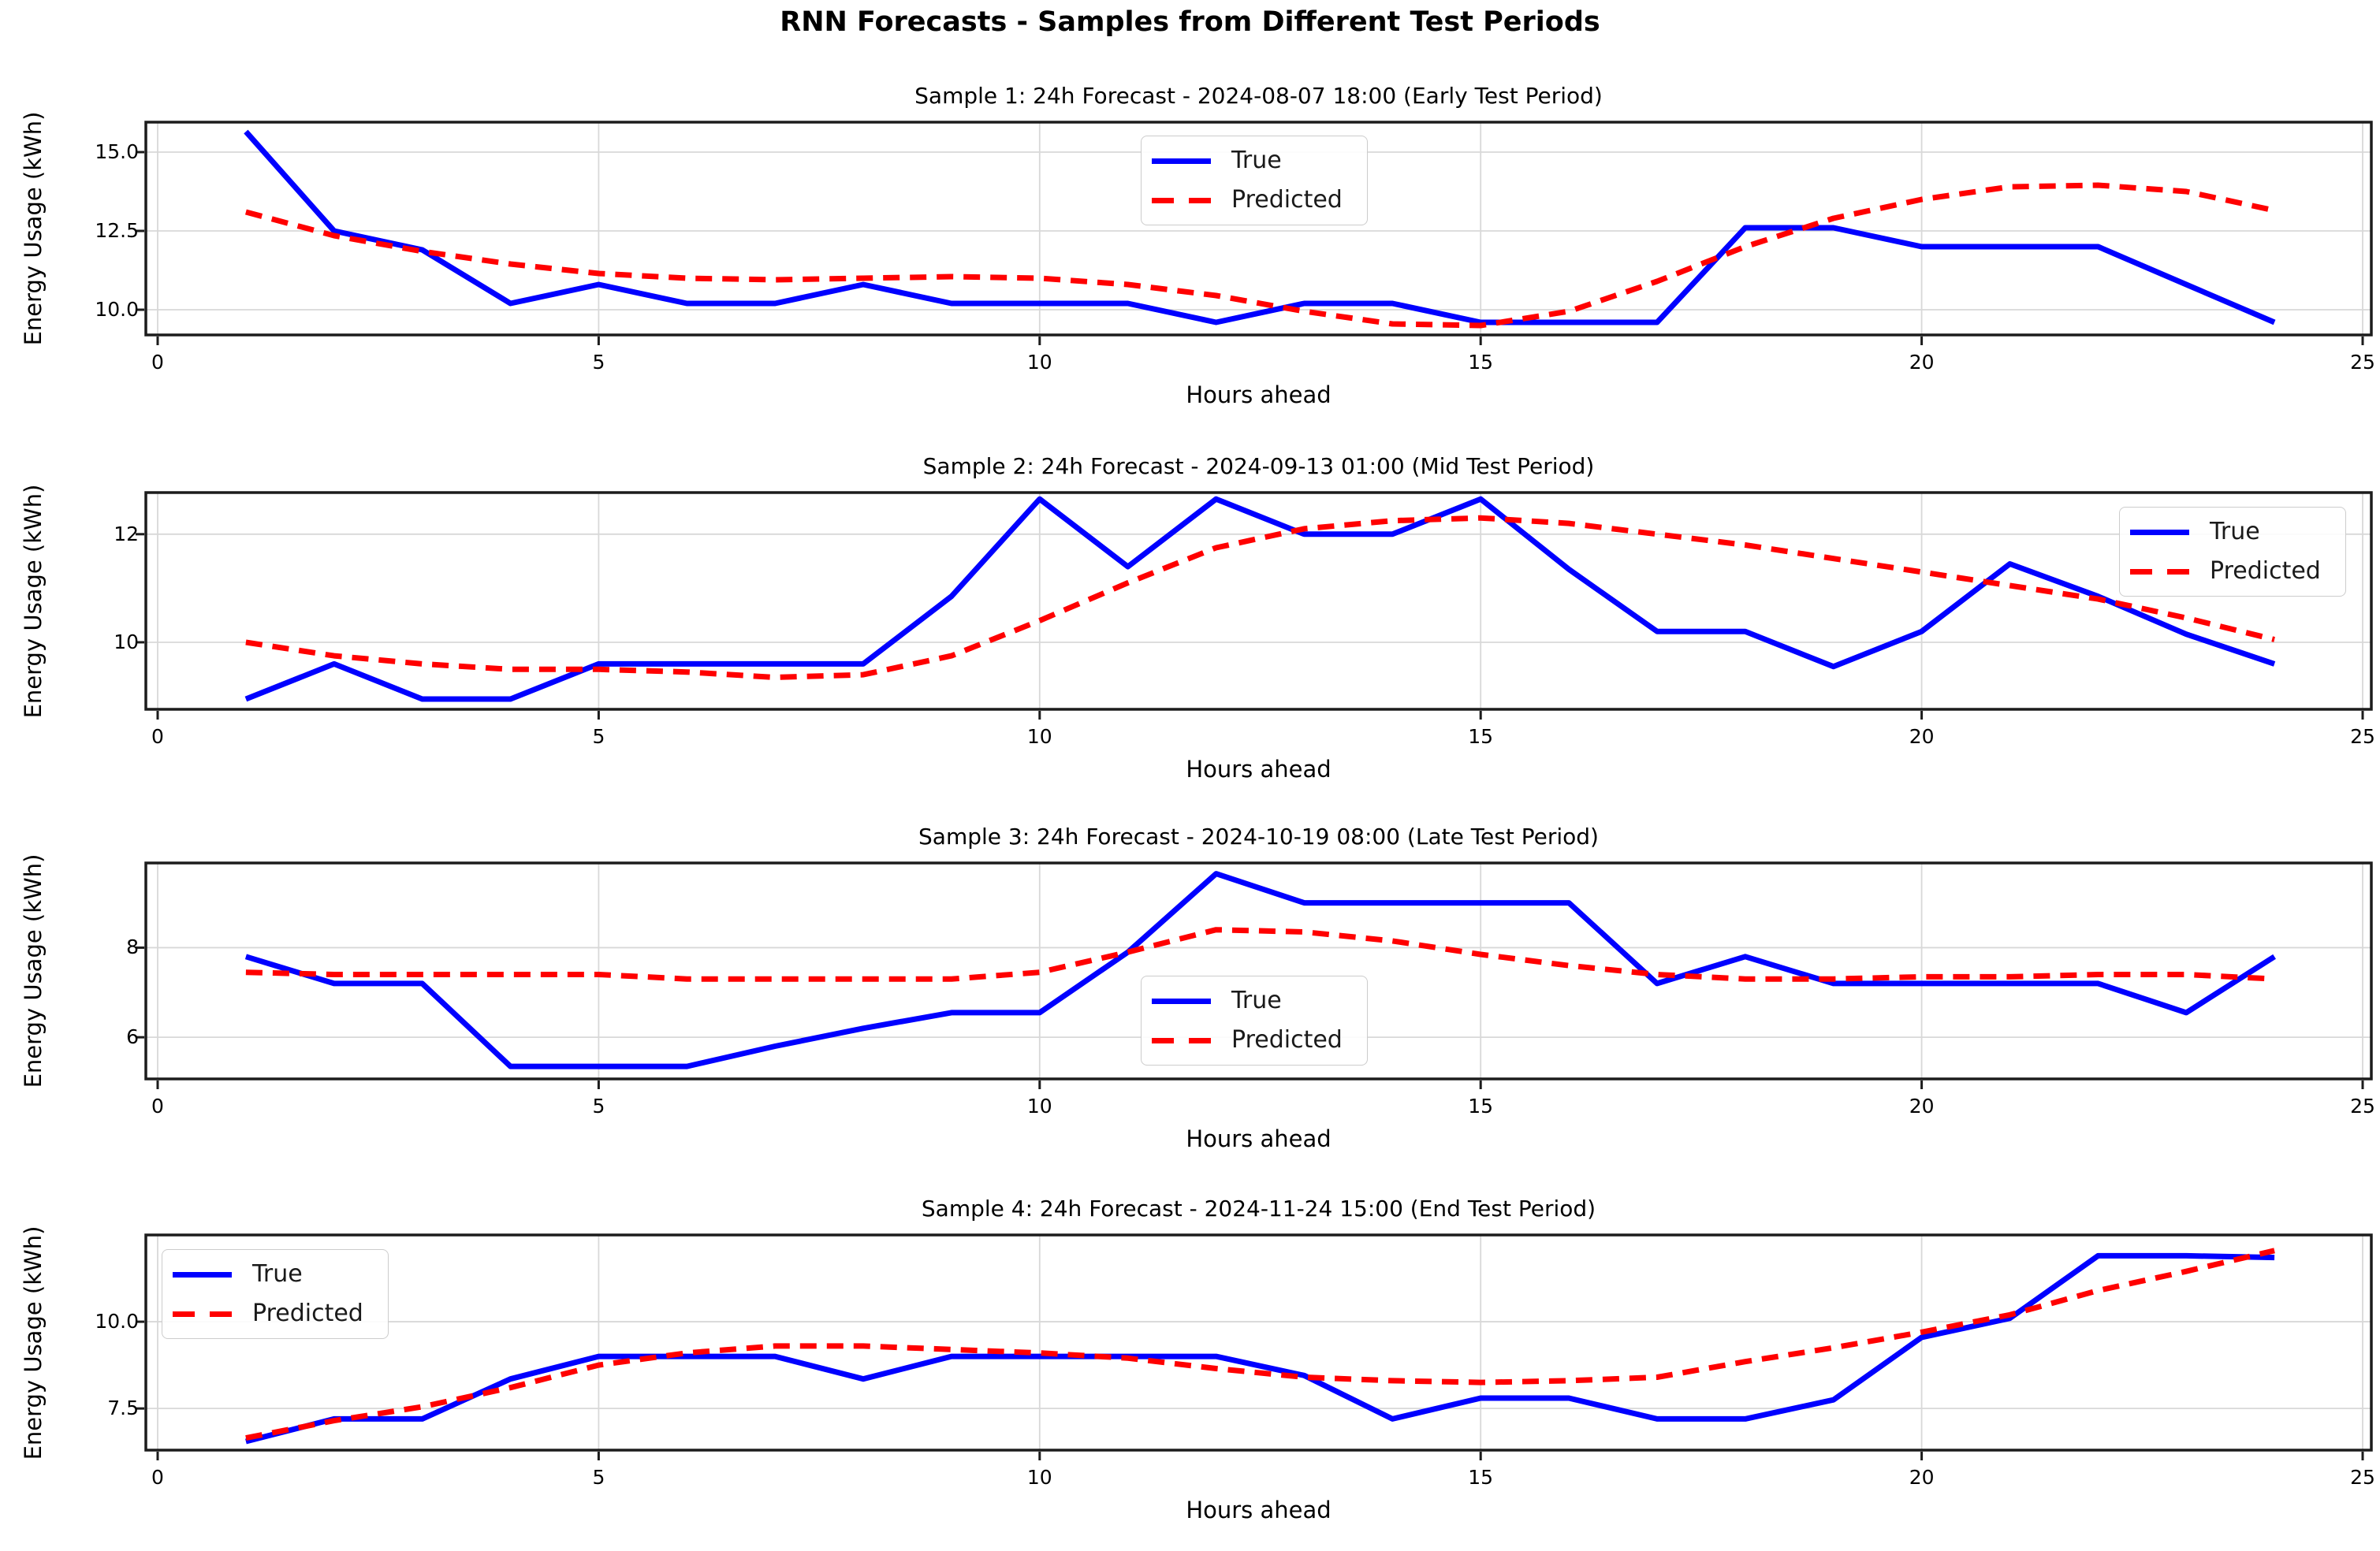  I want to click on subplot-2-legend: True Predicted, so click(2232, 552).